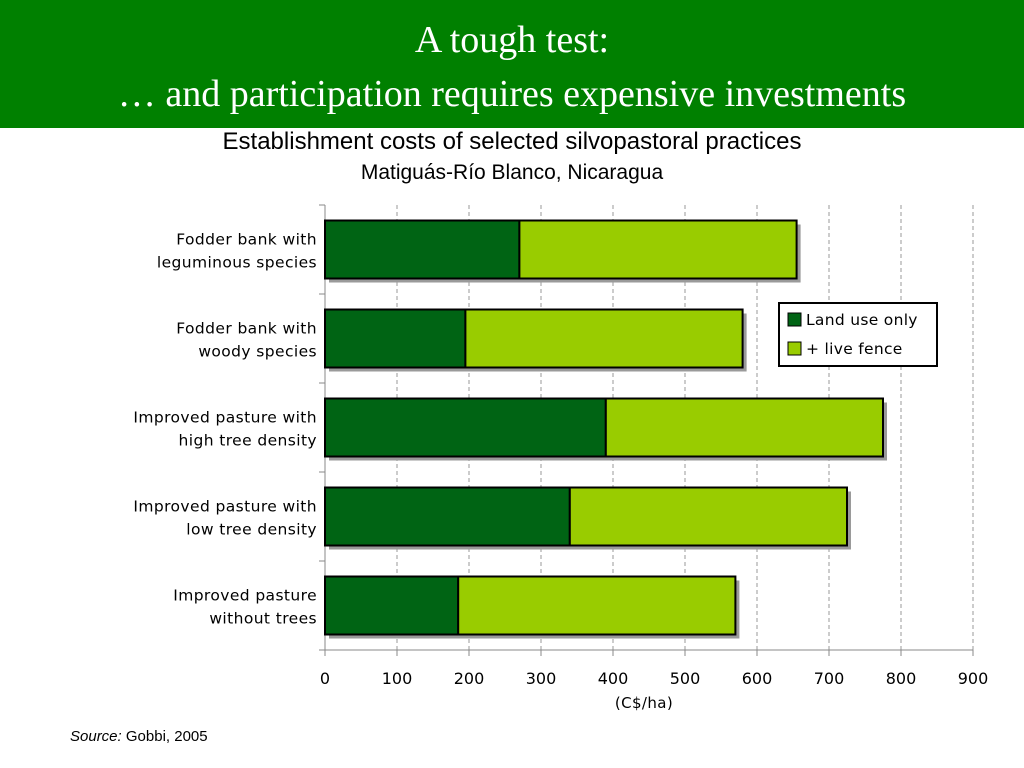 The width and height of the screenshot is (1024, 768). What do you see at coordinates (644, 703) in the screenshot?
I see `x-axis-label: (C$/ha)` at bounding box center [644, 703].